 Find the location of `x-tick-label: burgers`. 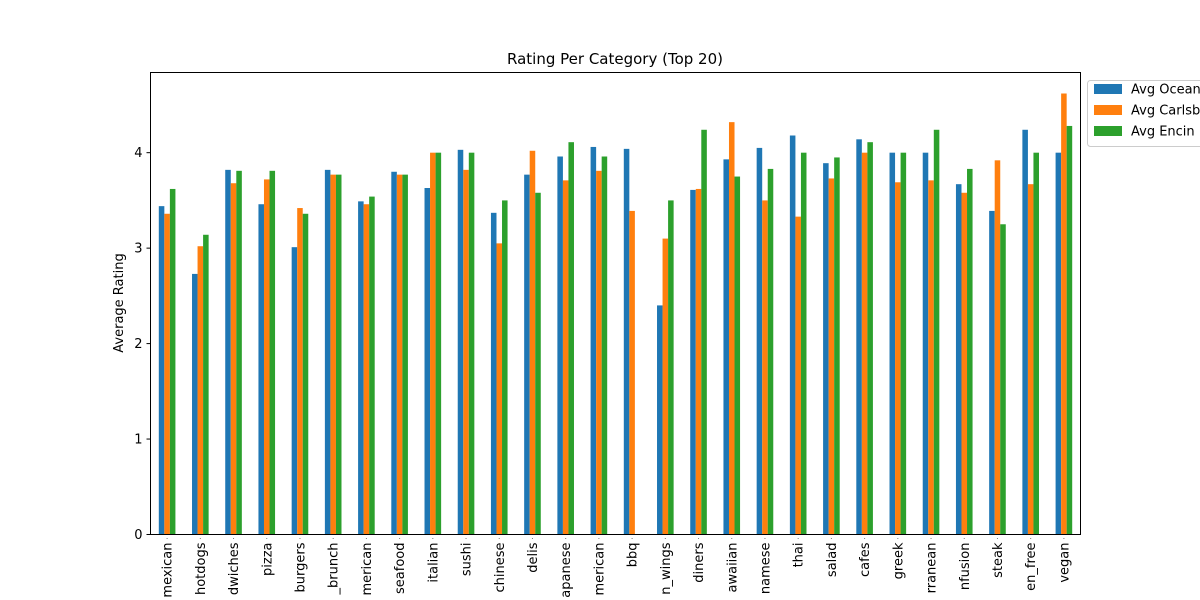

x-tick-label: burgers is located at coordinates (300, 567).